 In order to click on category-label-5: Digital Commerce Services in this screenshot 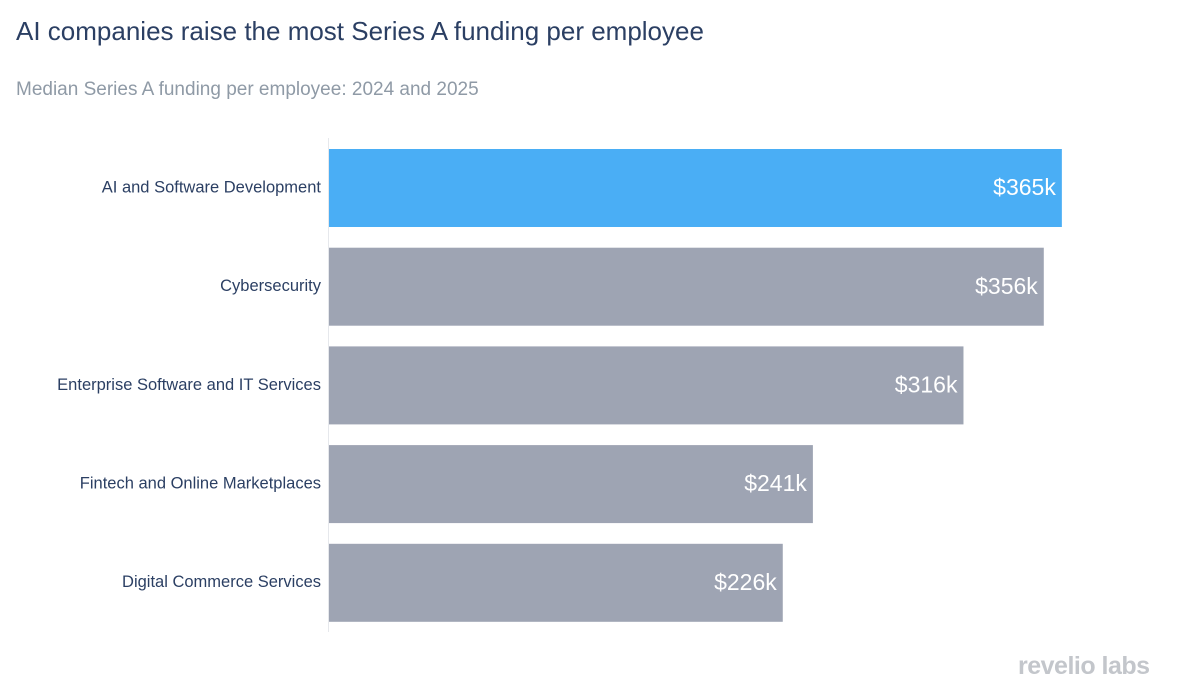, I will do `click(221, 582)`.